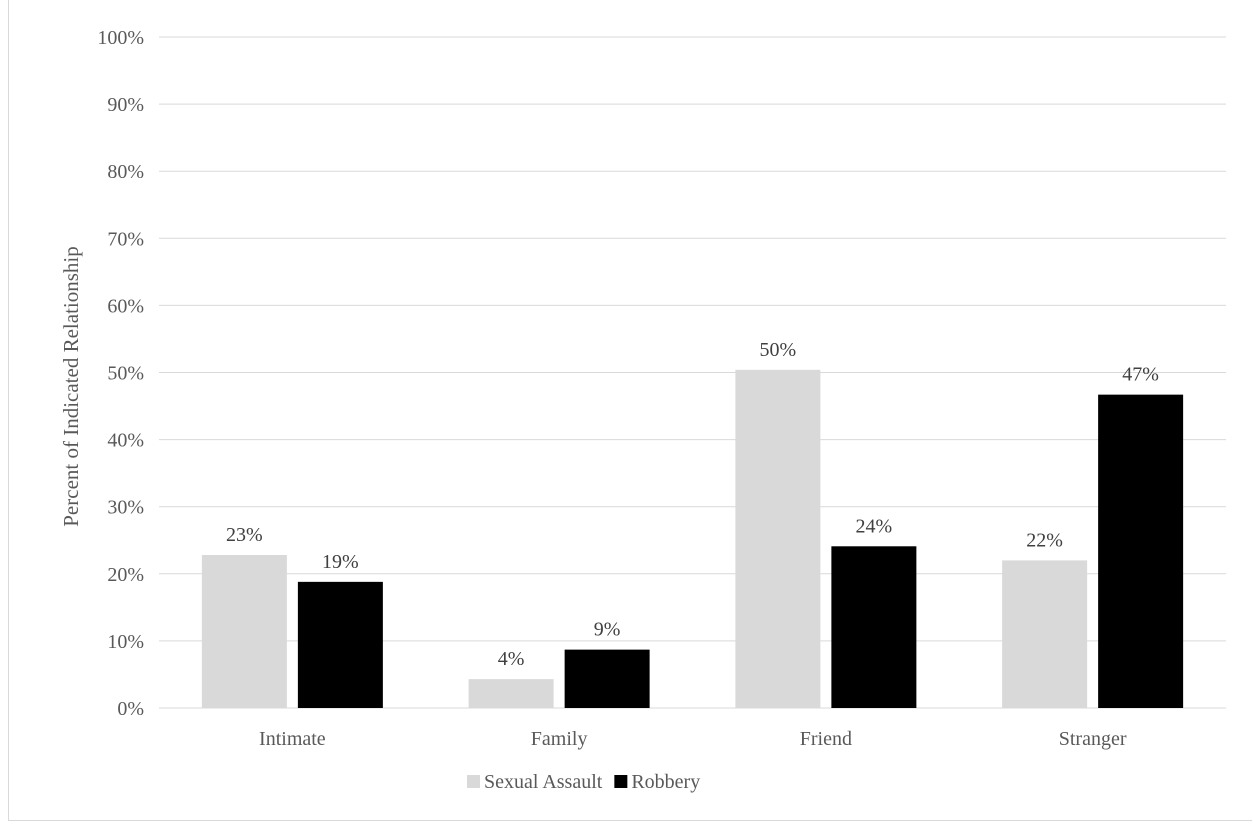 The image size is (1253, 826). Describe the element at coordinates (120, 38) in the screenshot. I see `y-tick-label: 100%` at that location.